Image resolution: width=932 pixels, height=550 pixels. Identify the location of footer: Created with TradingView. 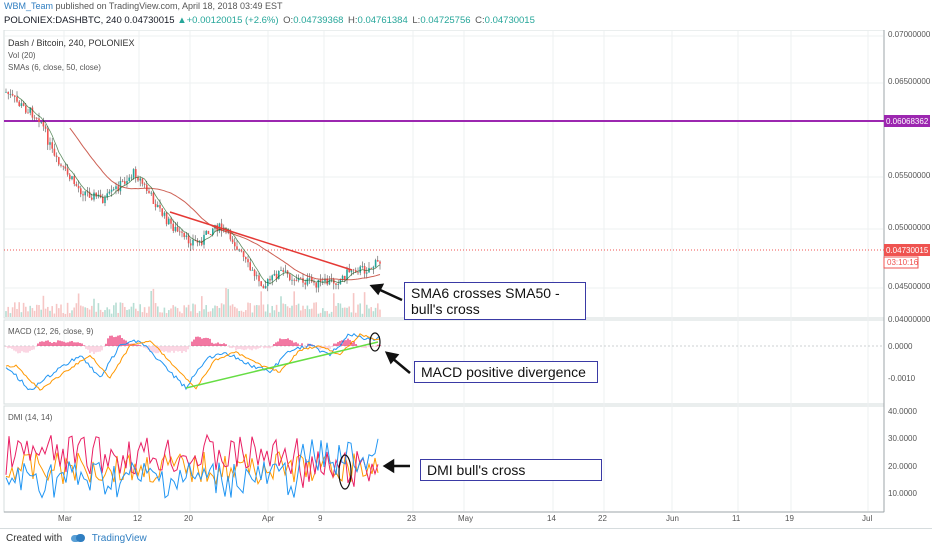
(466, 539).